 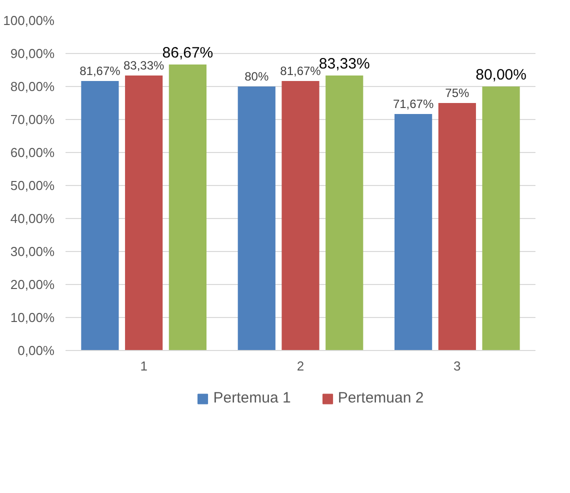 I want to click on data-label: 80%, so click(x=256, y=77).